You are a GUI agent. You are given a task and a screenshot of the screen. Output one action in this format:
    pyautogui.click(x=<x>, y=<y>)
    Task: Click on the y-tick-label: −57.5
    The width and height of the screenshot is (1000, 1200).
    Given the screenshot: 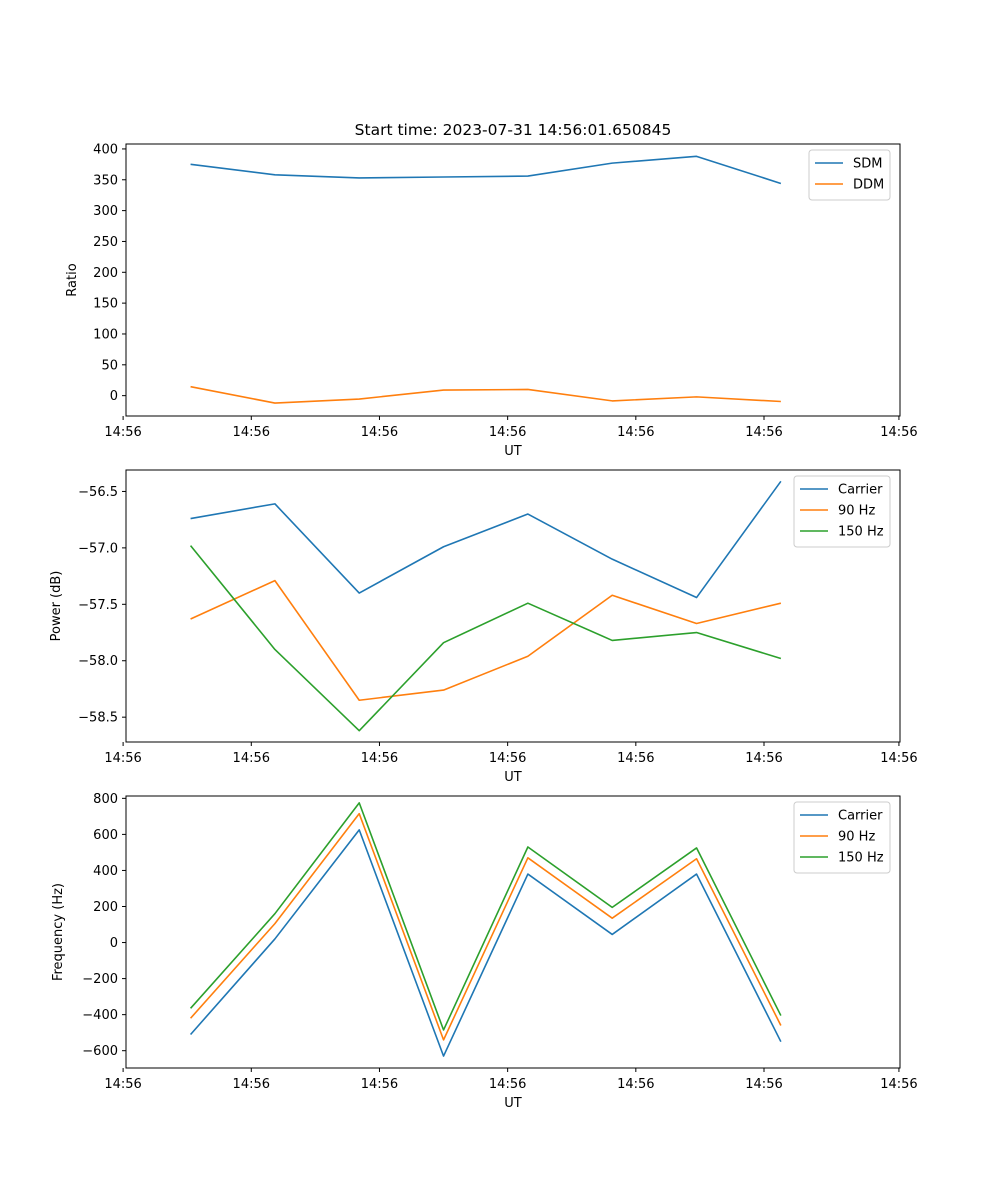 What is the action you would take?
    pyautogui.click(x=98, y=605)
    